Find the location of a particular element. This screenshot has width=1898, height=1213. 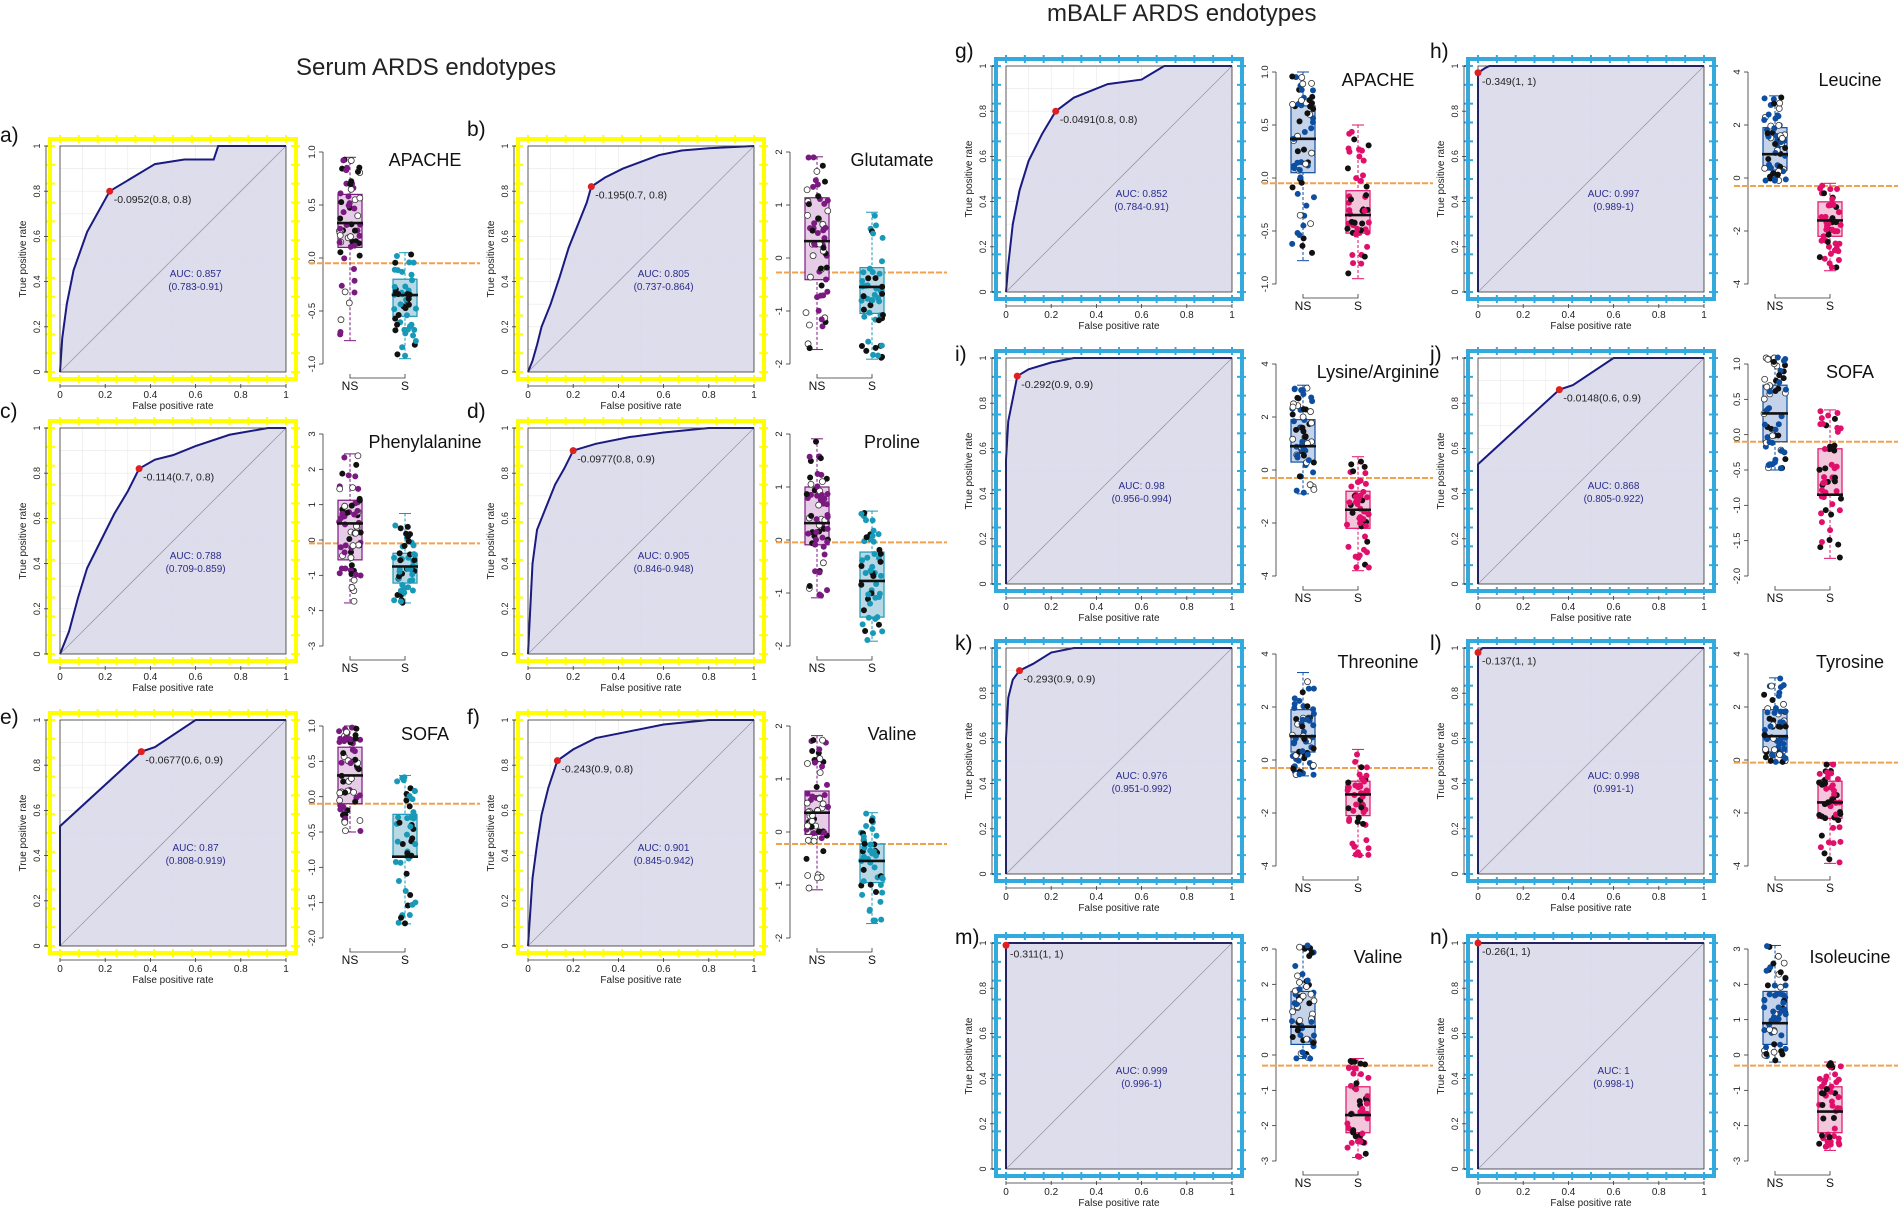

panel-label-b: b) is located at coordinates (476, 129).